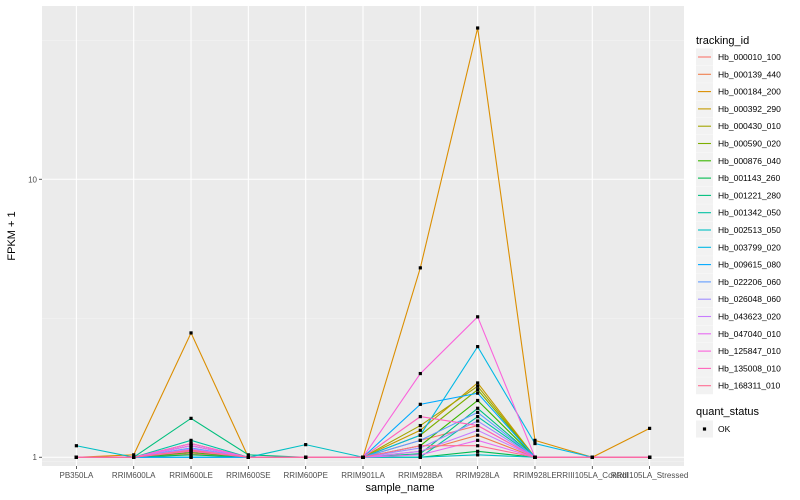 Image resolution: width=800 pixels, height=500 pixels. Describe the element at coordinates (749, 230) in the screenshot. I see `legend-label: Hb_002513_050` at that location.